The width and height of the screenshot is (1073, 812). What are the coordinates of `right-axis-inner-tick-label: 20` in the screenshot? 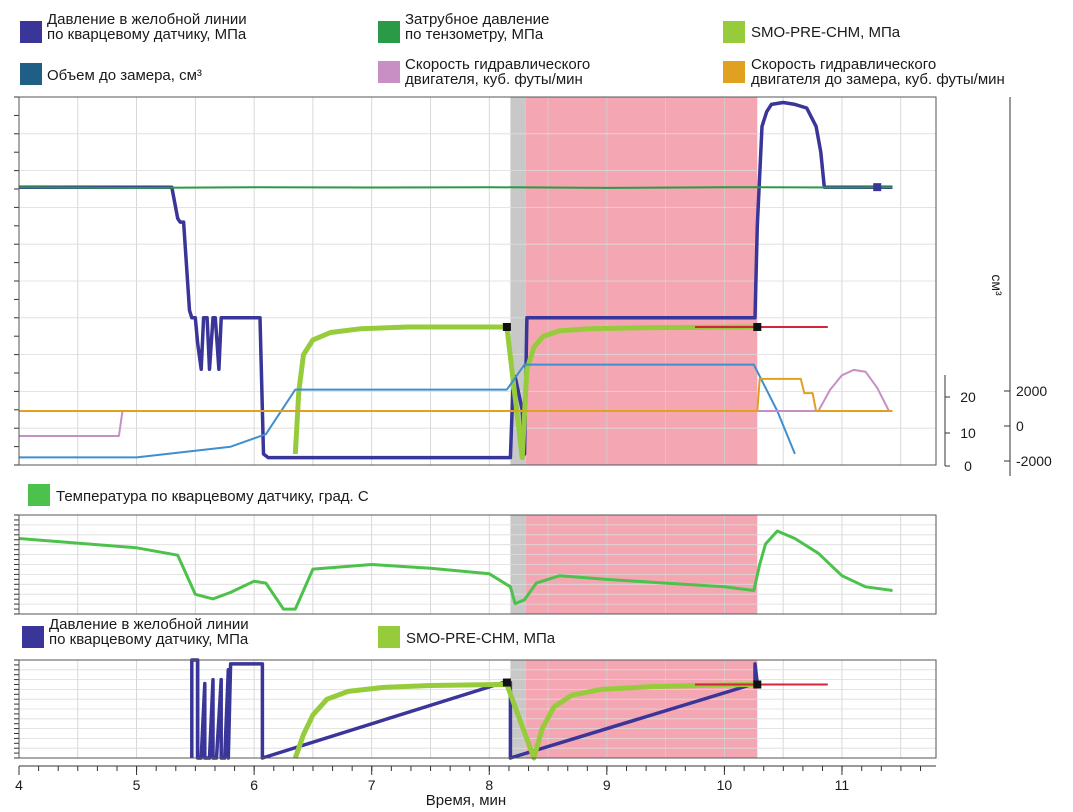 It's located at (968, 397).